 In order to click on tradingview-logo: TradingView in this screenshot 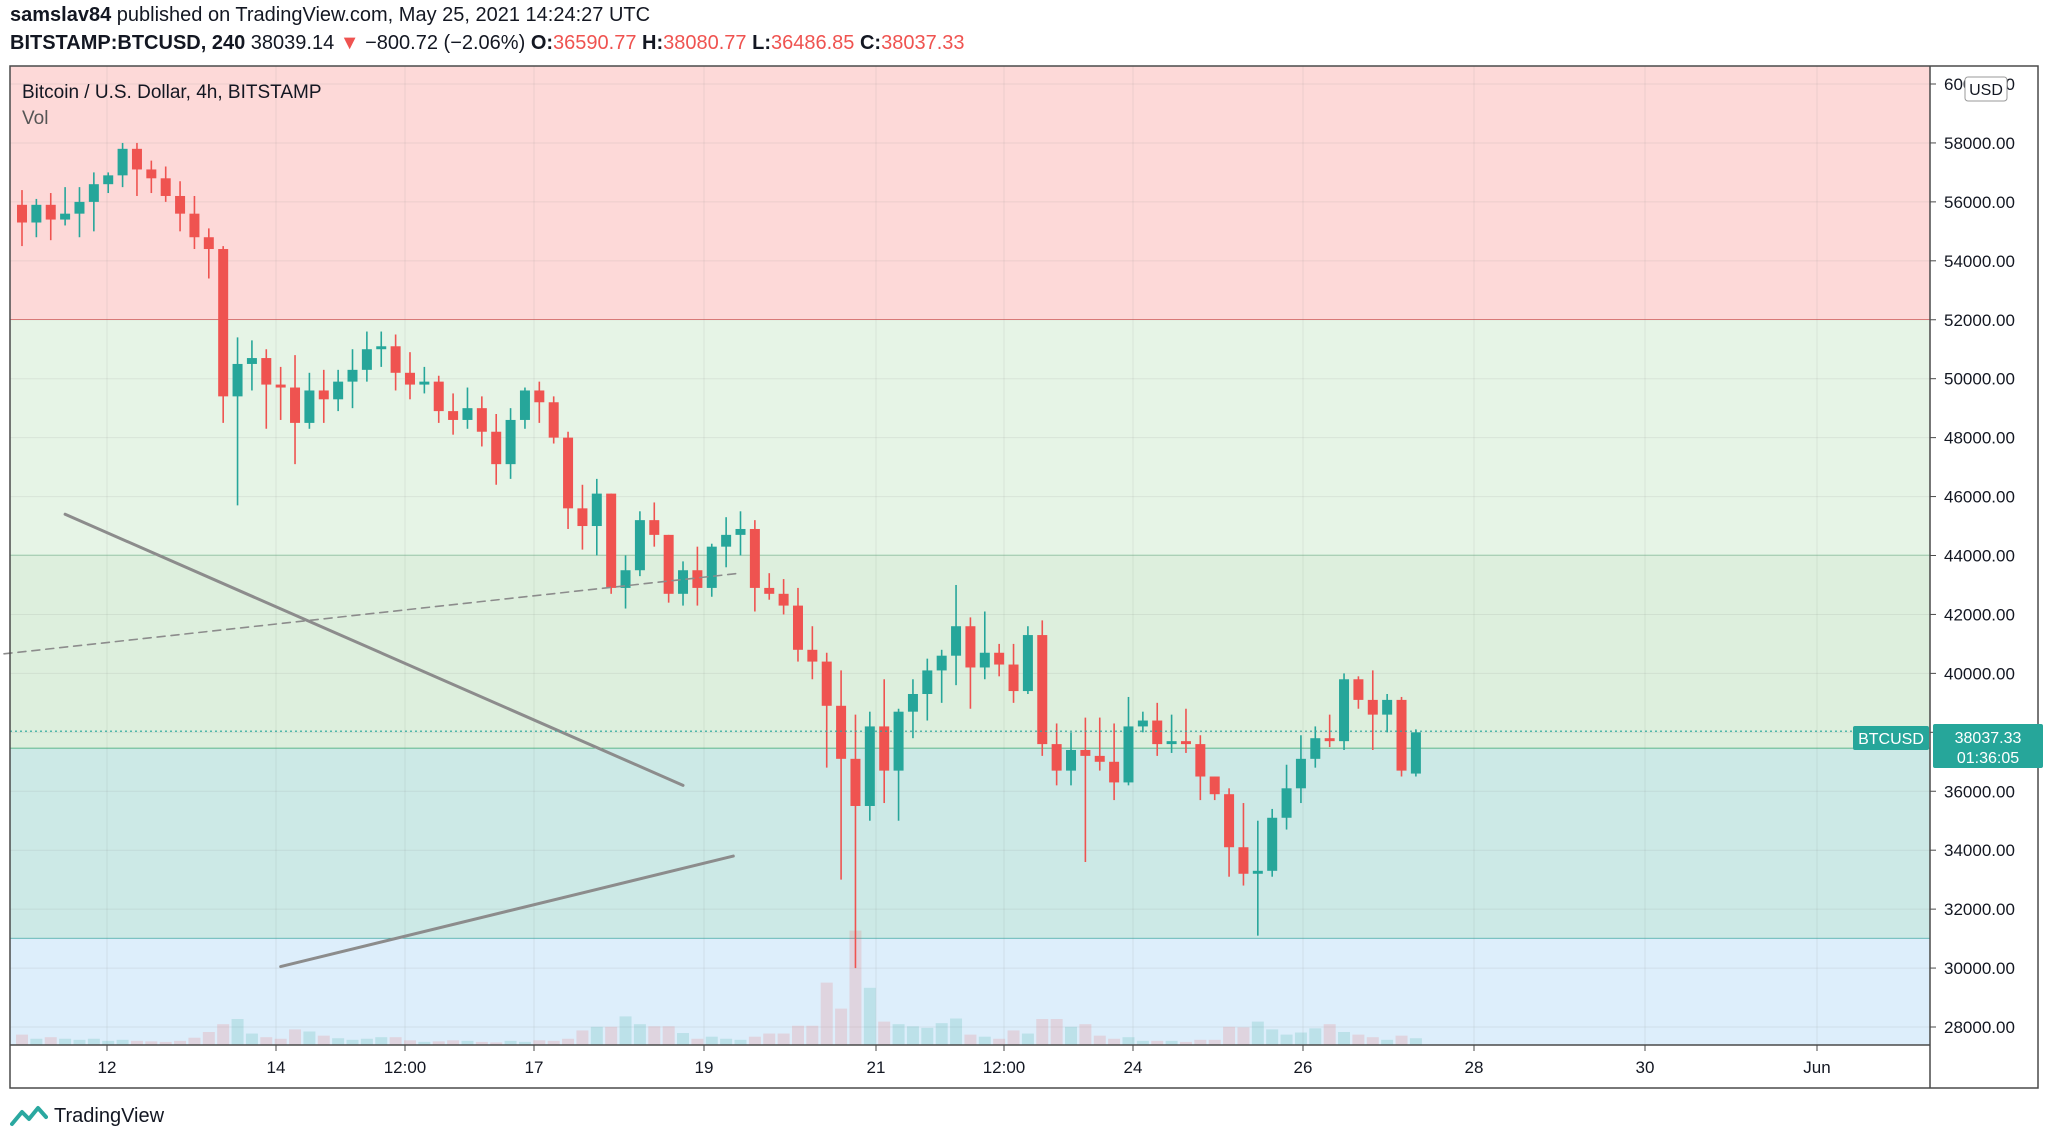, I will do `click(87, 1116)`.